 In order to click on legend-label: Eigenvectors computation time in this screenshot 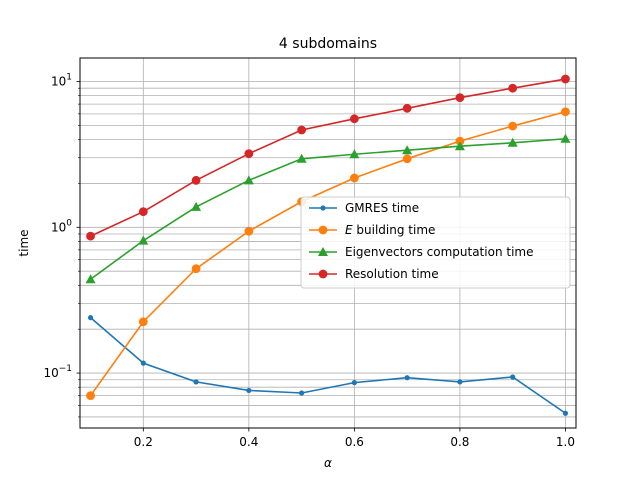, I will do `click(439, 252)`.